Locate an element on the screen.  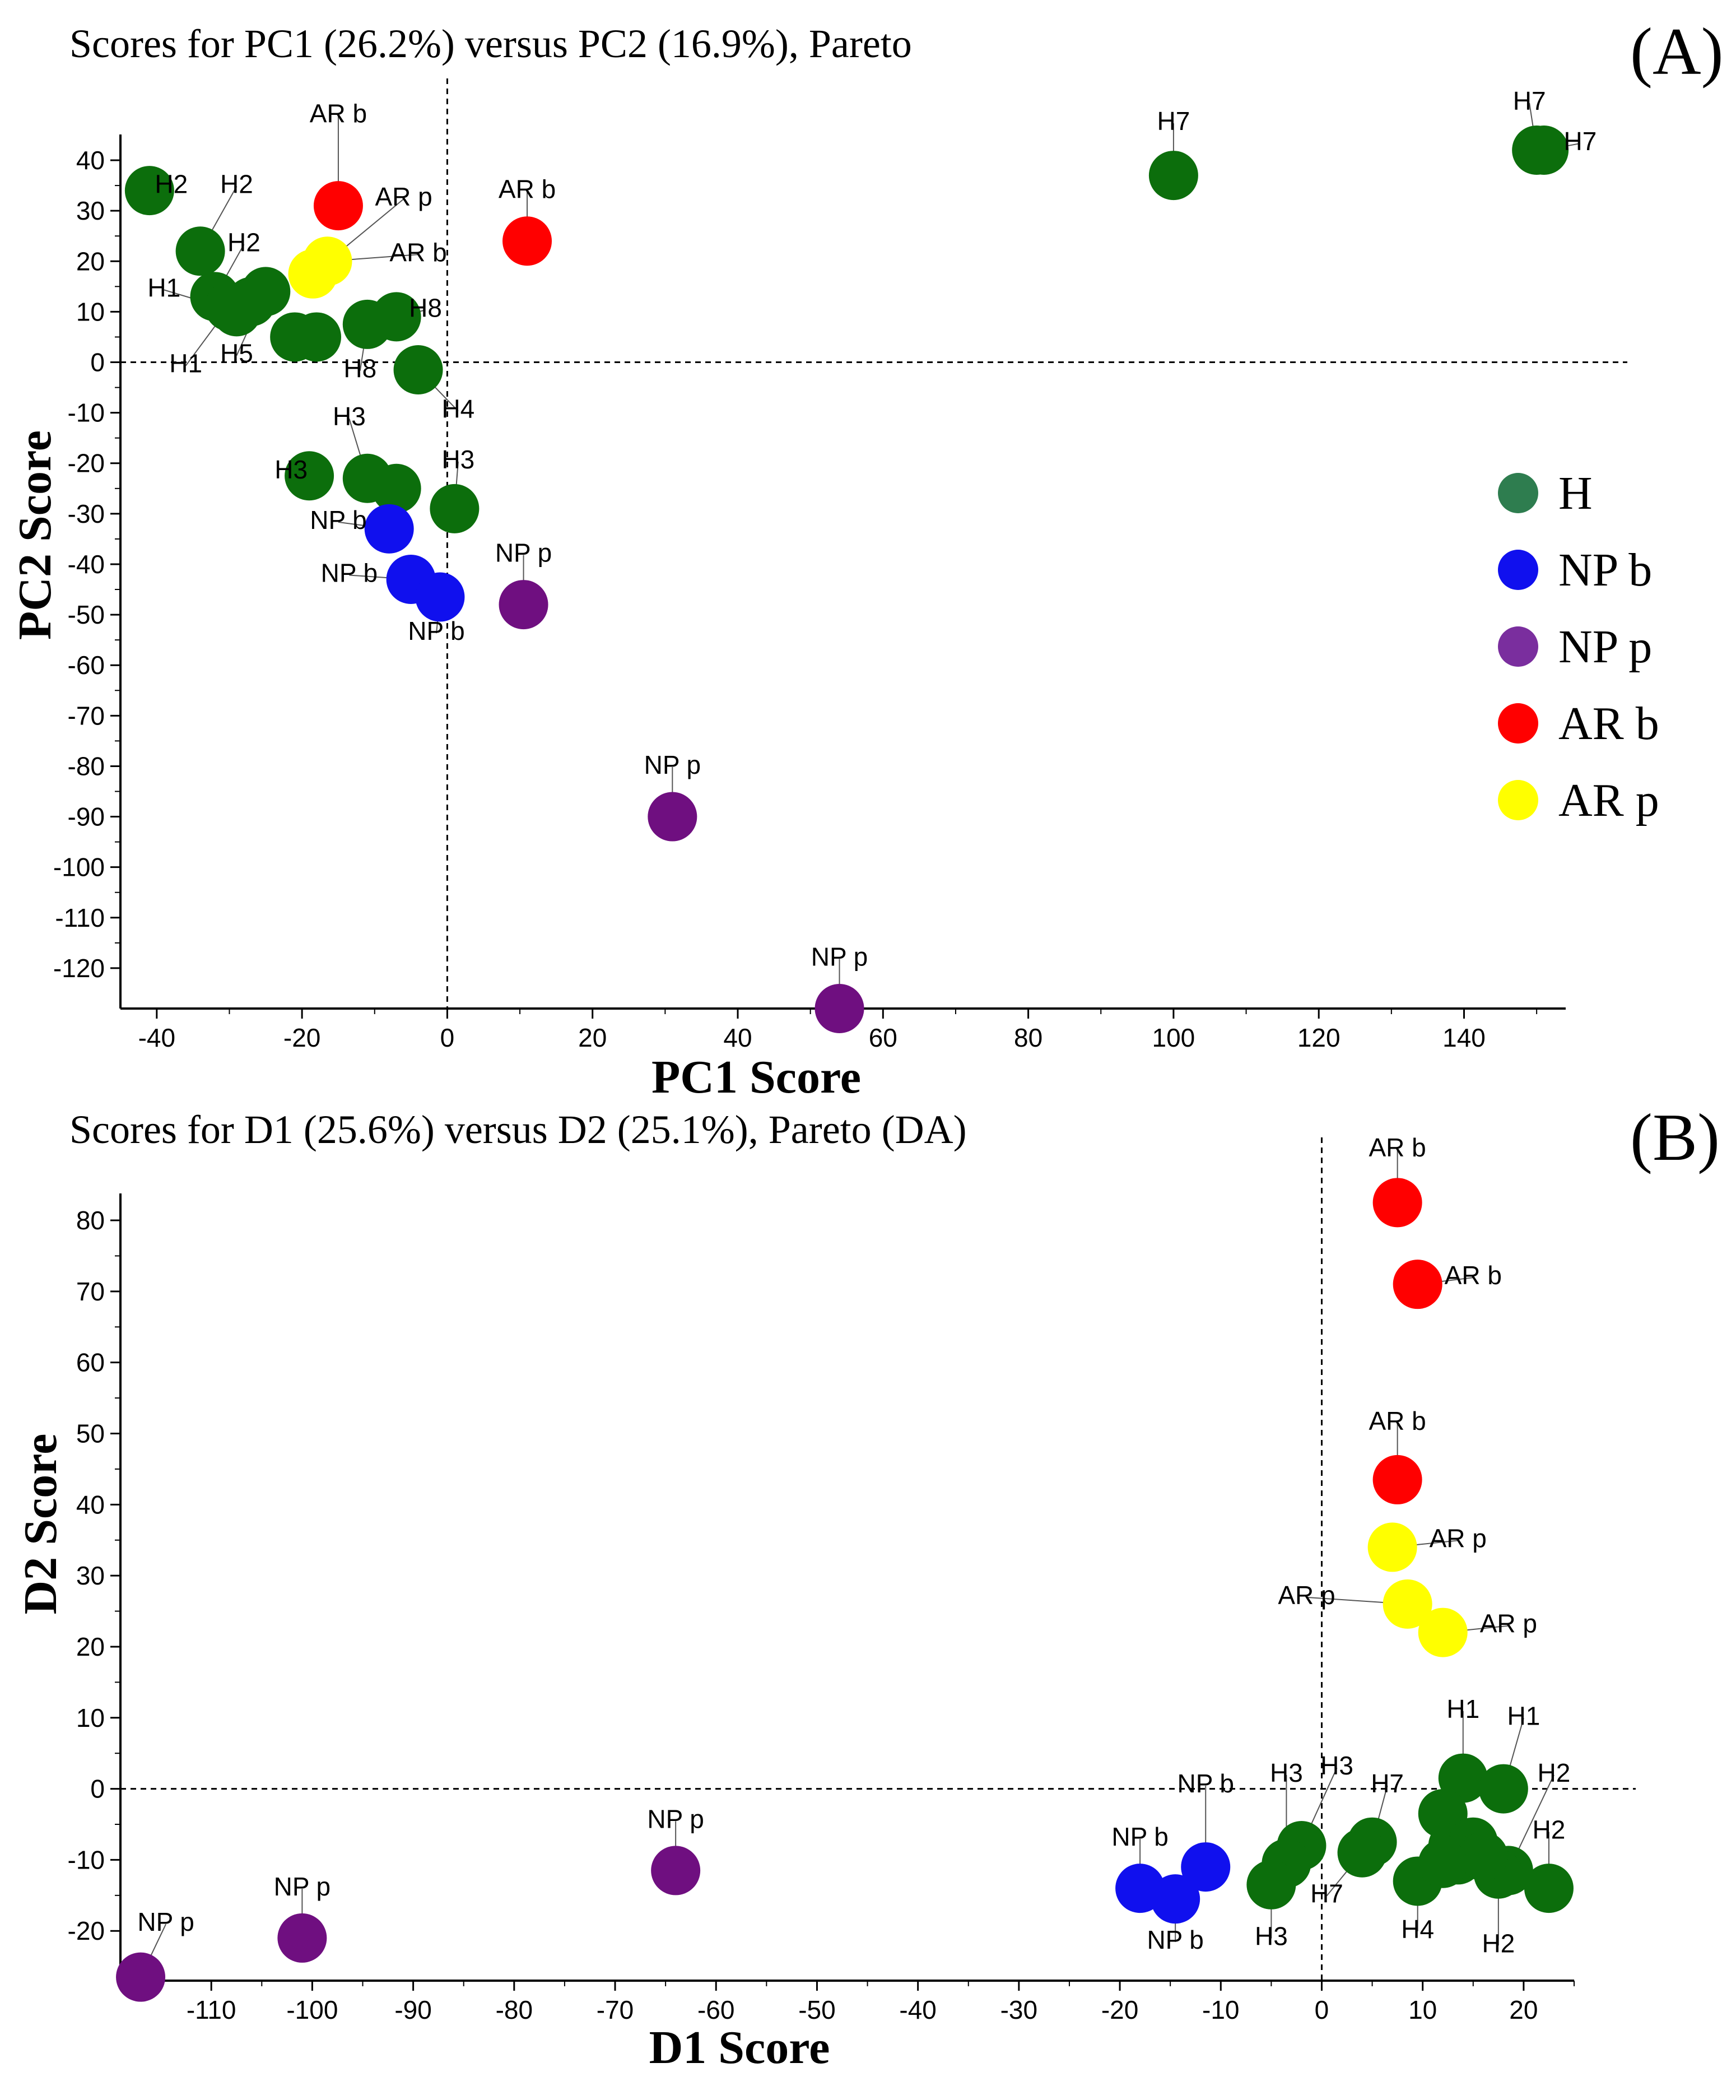
x-tick-label: 80 is located at coordinates (1028, 1037).